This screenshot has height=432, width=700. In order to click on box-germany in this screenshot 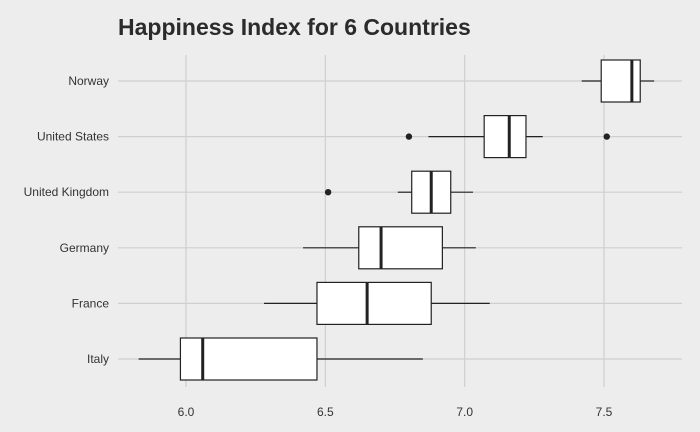, I will do `click(389, 248)`.